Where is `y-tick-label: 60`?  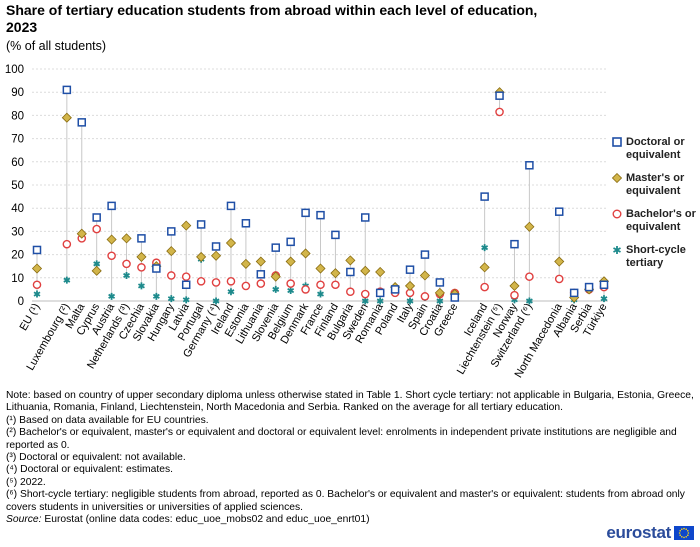
y-tick-label: 60 is located at coordinates (17, 163).